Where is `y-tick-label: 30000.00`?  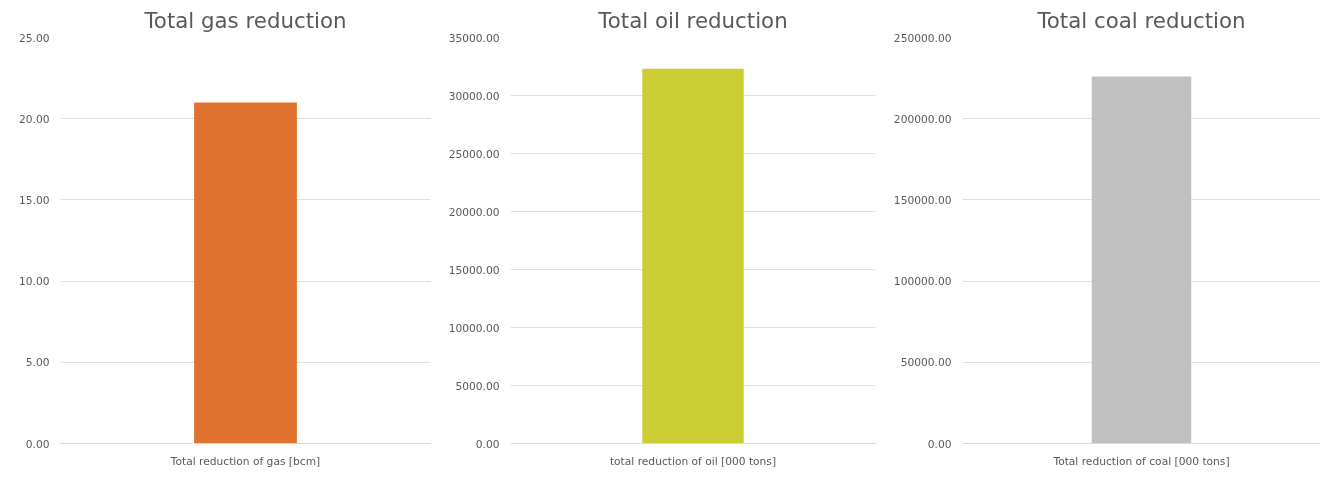
y-tick-label: 30000.00 is located at coordinates (474, 96).